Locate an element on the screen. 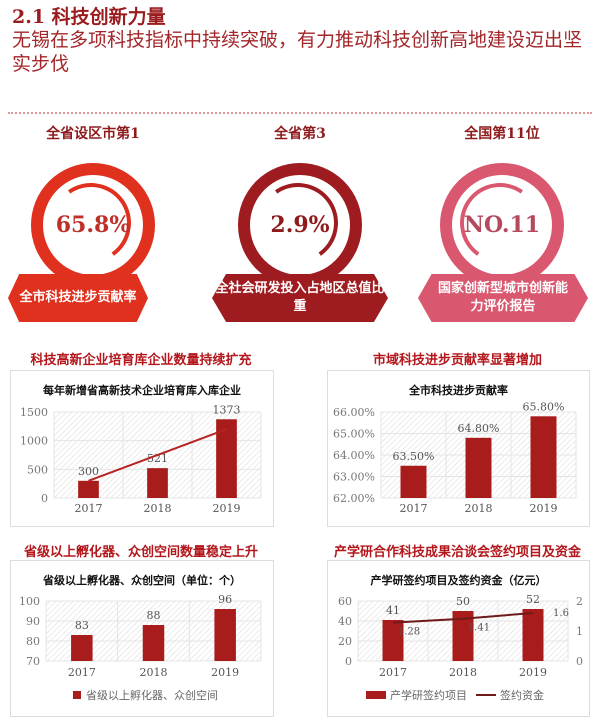  data-label: 1373 is located at coordinates (227, 409).